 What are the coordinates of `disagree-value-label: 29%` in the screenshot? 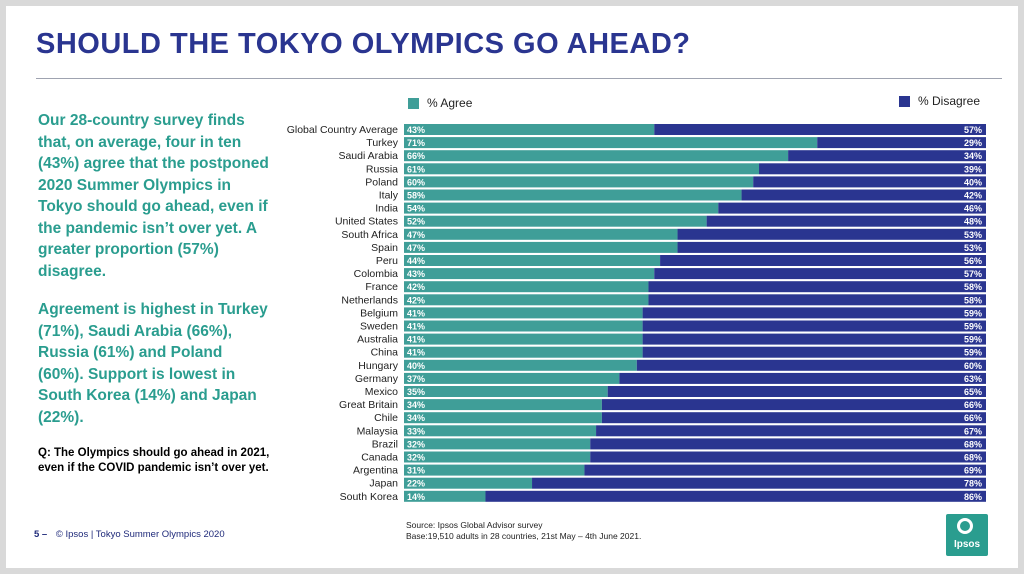 It's located at (973, 143).